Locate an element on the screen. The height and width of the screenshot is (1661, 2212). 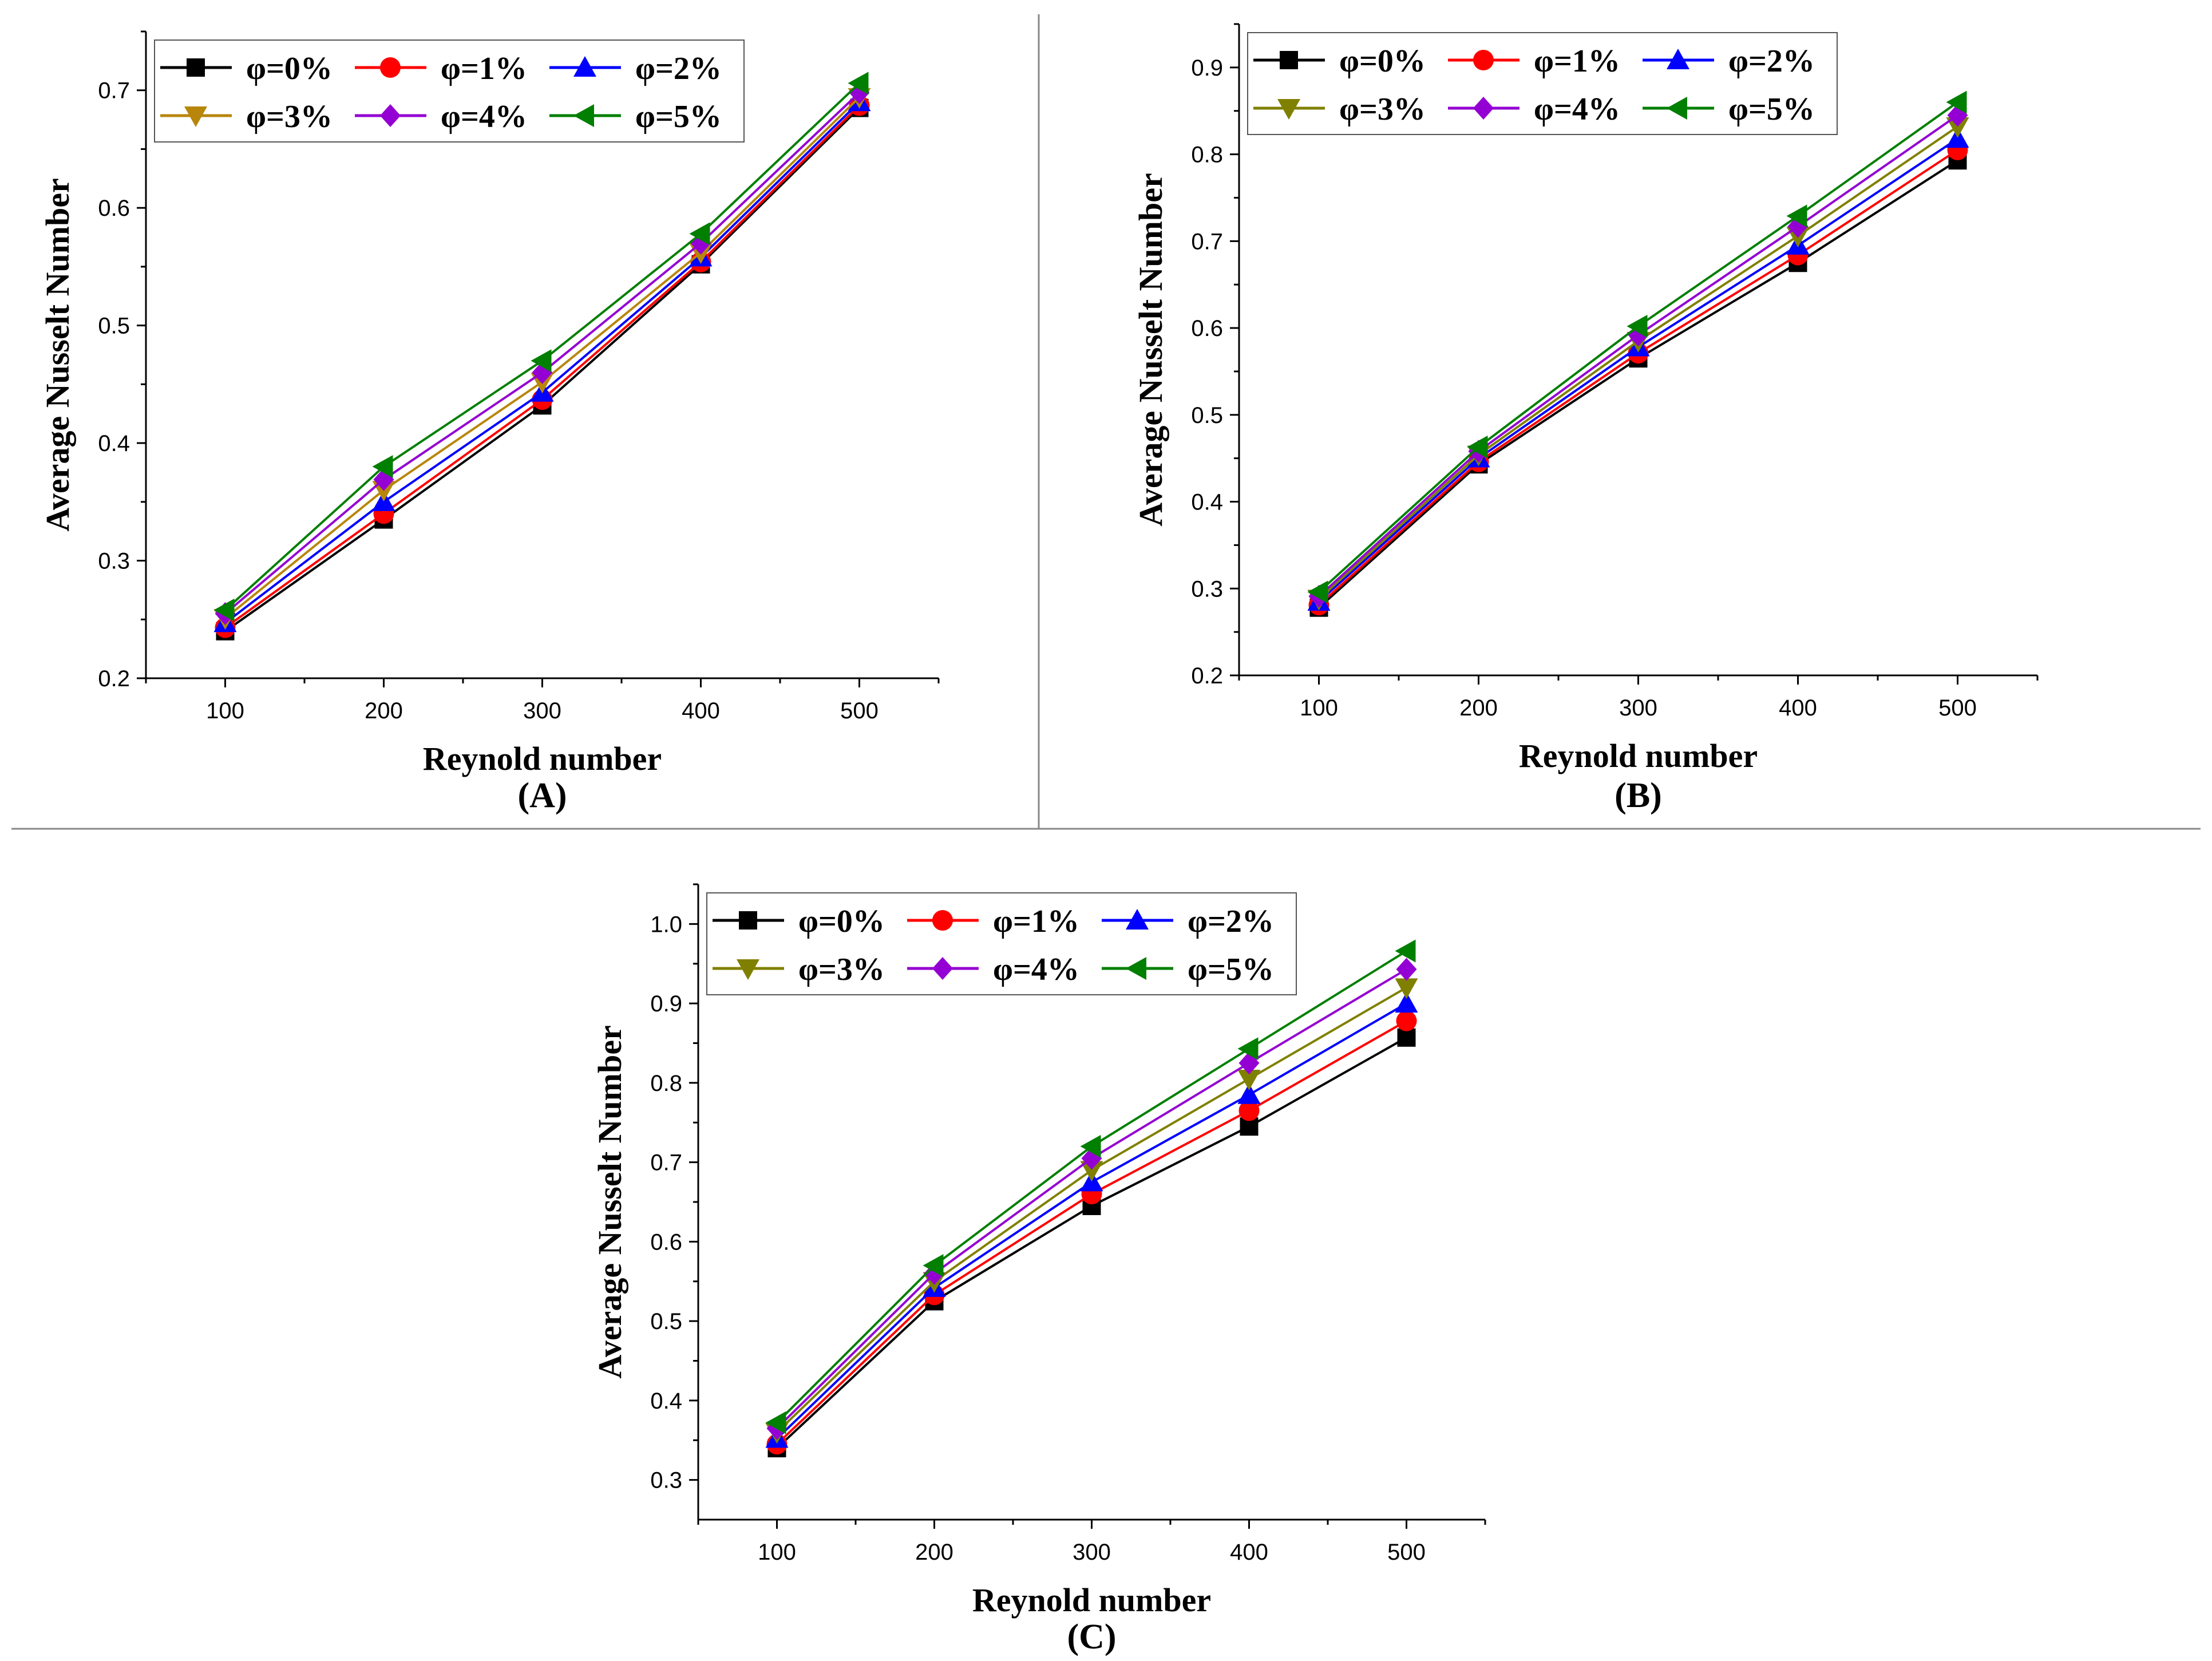
y-tick-label: 1.0 is located at coordinates (666, 924).